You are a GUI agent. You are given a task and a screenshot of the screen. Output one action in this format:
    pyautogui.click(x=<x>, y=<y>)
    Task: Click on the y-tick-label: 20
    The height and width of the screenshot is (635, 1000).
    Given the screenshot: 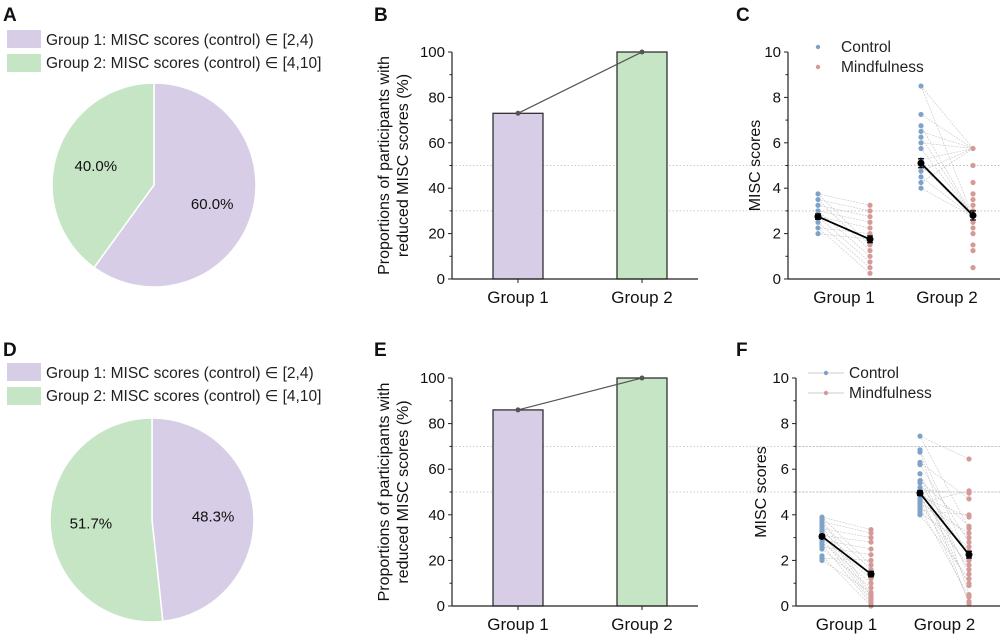 What is the action you would take?
    pyautogui.click(x=436, y=234)
    